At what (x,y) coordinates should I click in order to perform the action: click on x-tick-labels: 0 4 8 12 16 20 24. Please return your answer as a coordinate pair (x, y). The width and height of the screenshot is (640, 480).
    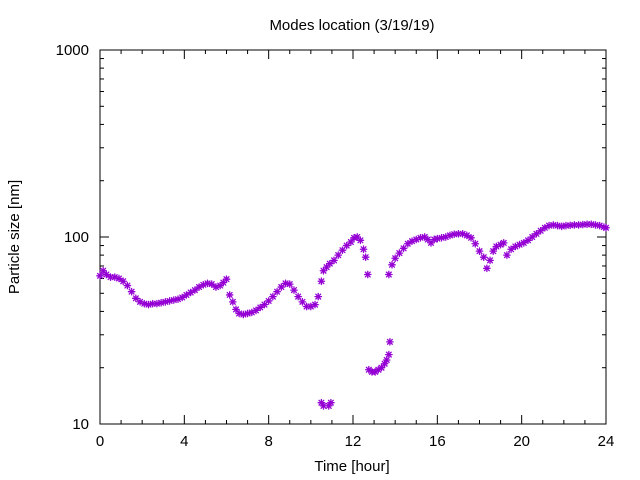
    Looking at the image, I should click on (355, 441).